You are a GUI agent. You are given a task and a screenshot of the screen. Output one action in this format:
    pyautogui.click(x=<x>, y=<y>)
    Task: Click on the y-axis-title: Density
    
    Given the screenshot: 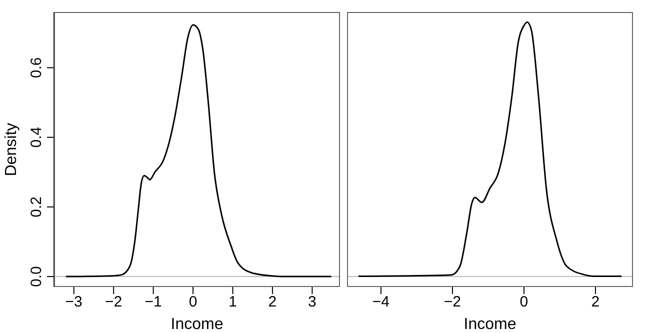 What is the action you would take?
    pyautogui.click(x=11, y=149)
    